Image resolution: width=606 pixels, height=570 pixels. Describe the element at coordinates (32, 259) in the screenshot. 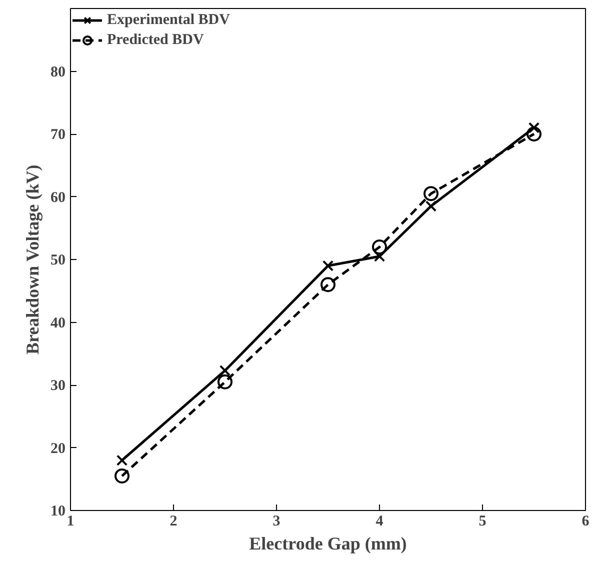

I see `y-axis-title: Breakdown Voltage (kV)` at that location.